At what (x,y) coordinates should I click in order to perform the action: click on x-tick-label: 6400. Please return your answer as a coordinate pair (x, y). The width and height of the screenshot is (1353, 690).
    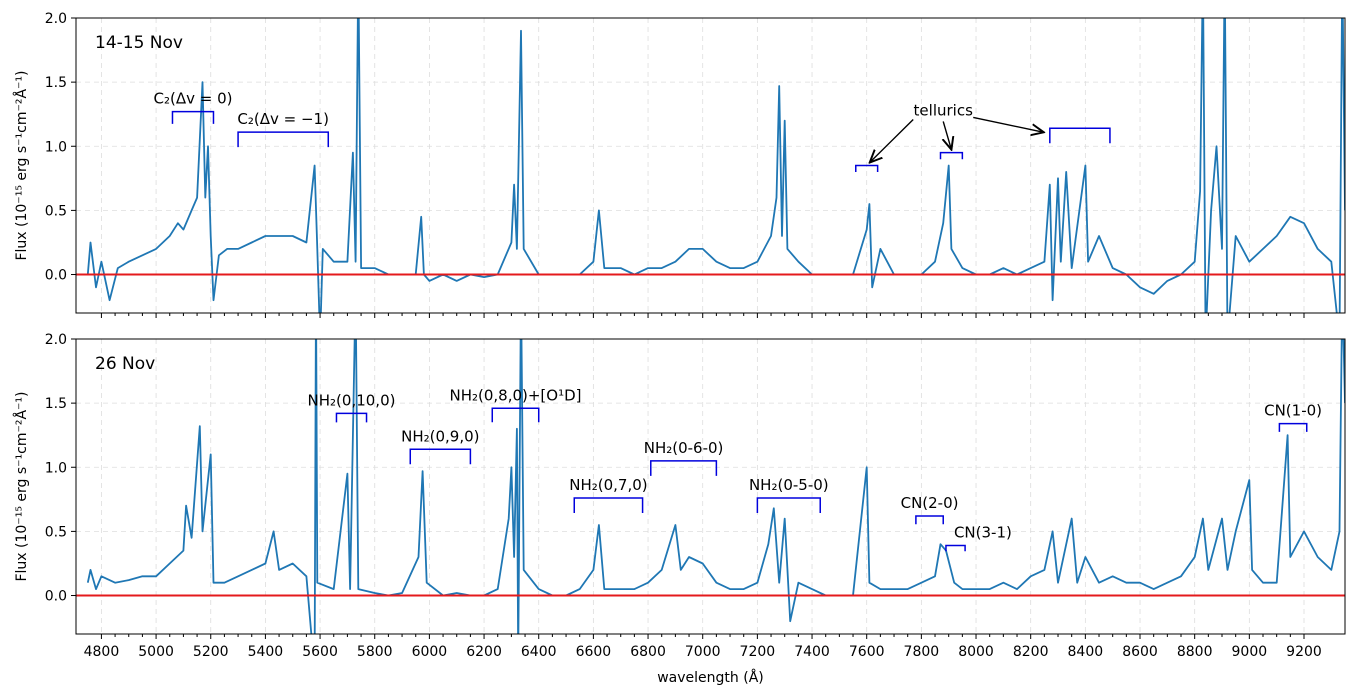
    Looking at the image, I should click on (539, 652).